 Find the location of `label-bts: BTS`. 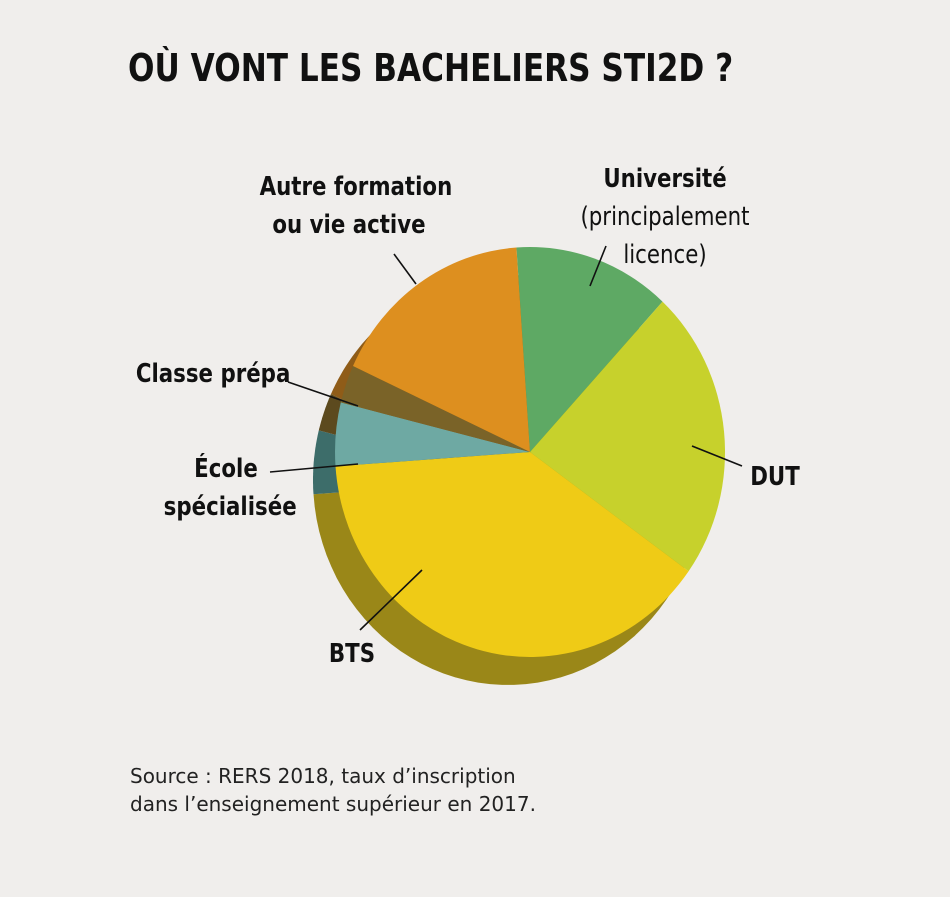

label-bts: BTS is located at coordinates (352, 654).